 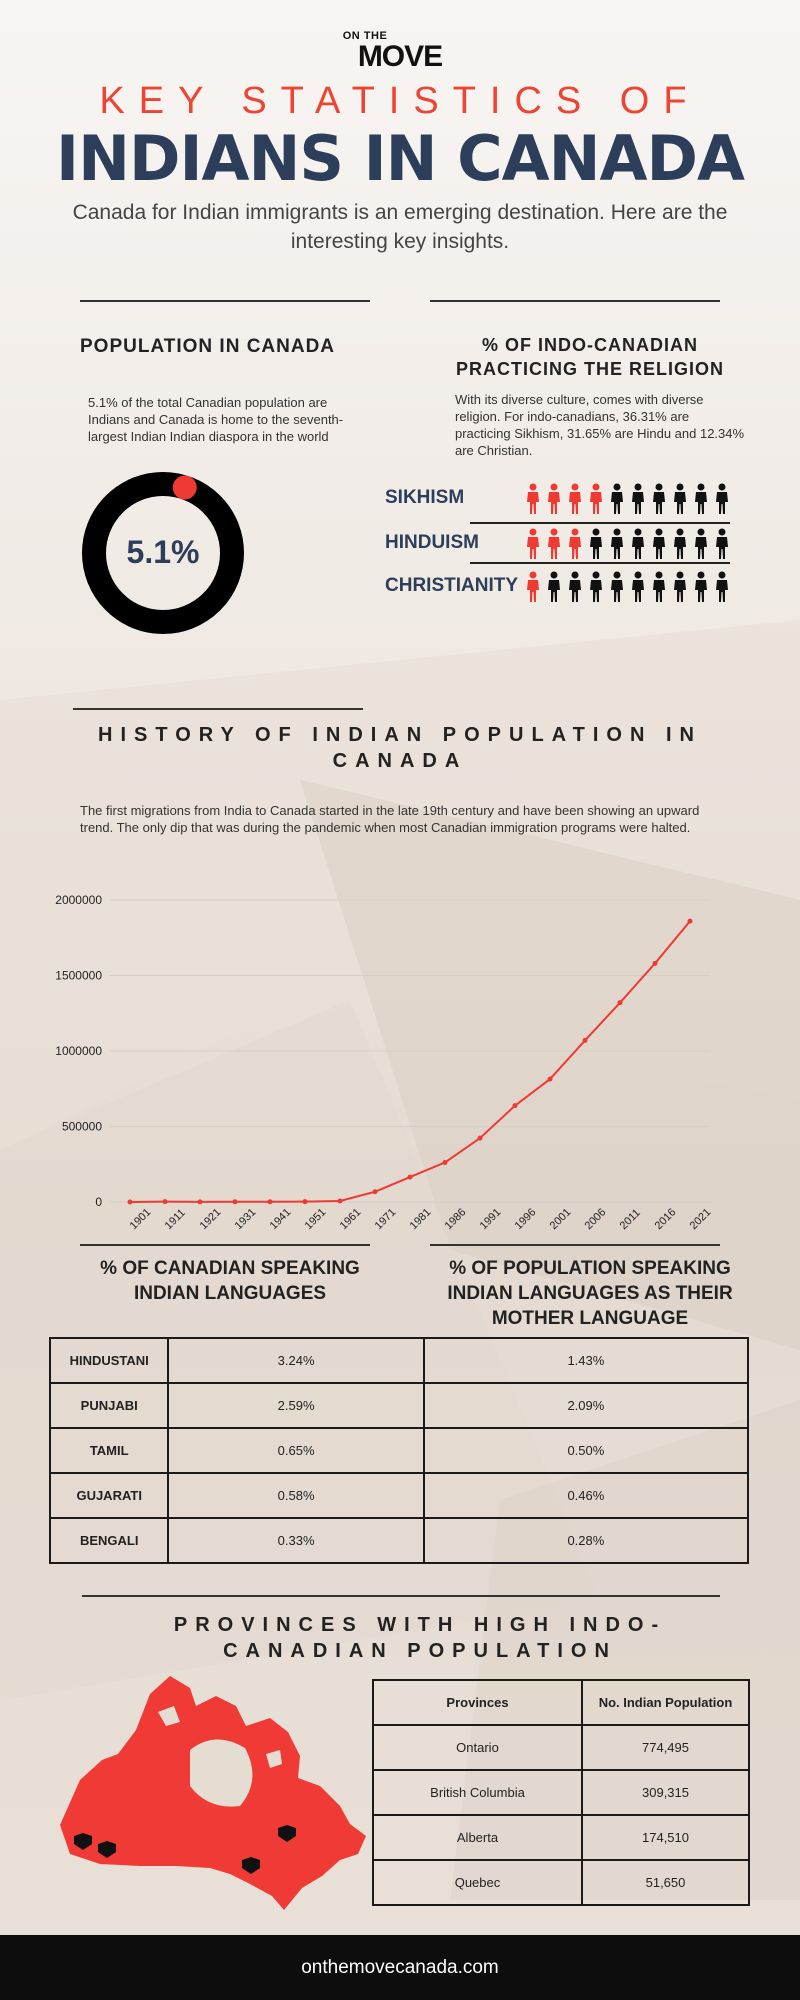 I want to click on religion-row-christianity: CHRISTIANITY, so click(x=557, y=587).